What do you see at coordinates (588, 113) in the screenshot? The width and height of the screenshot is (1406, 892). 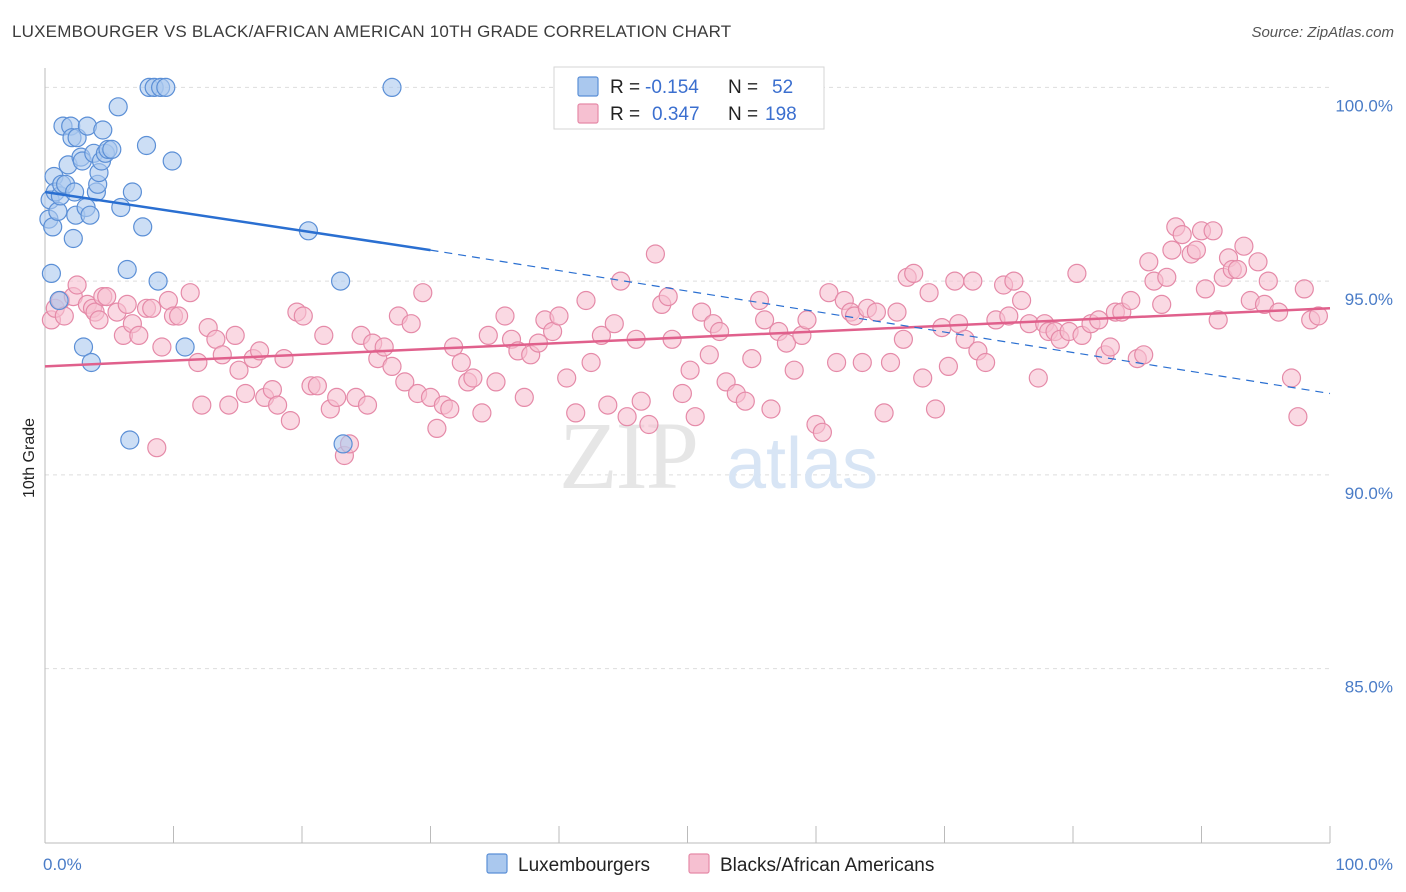 I see `legend-swatch-pink` at bounding box center [588, 113].